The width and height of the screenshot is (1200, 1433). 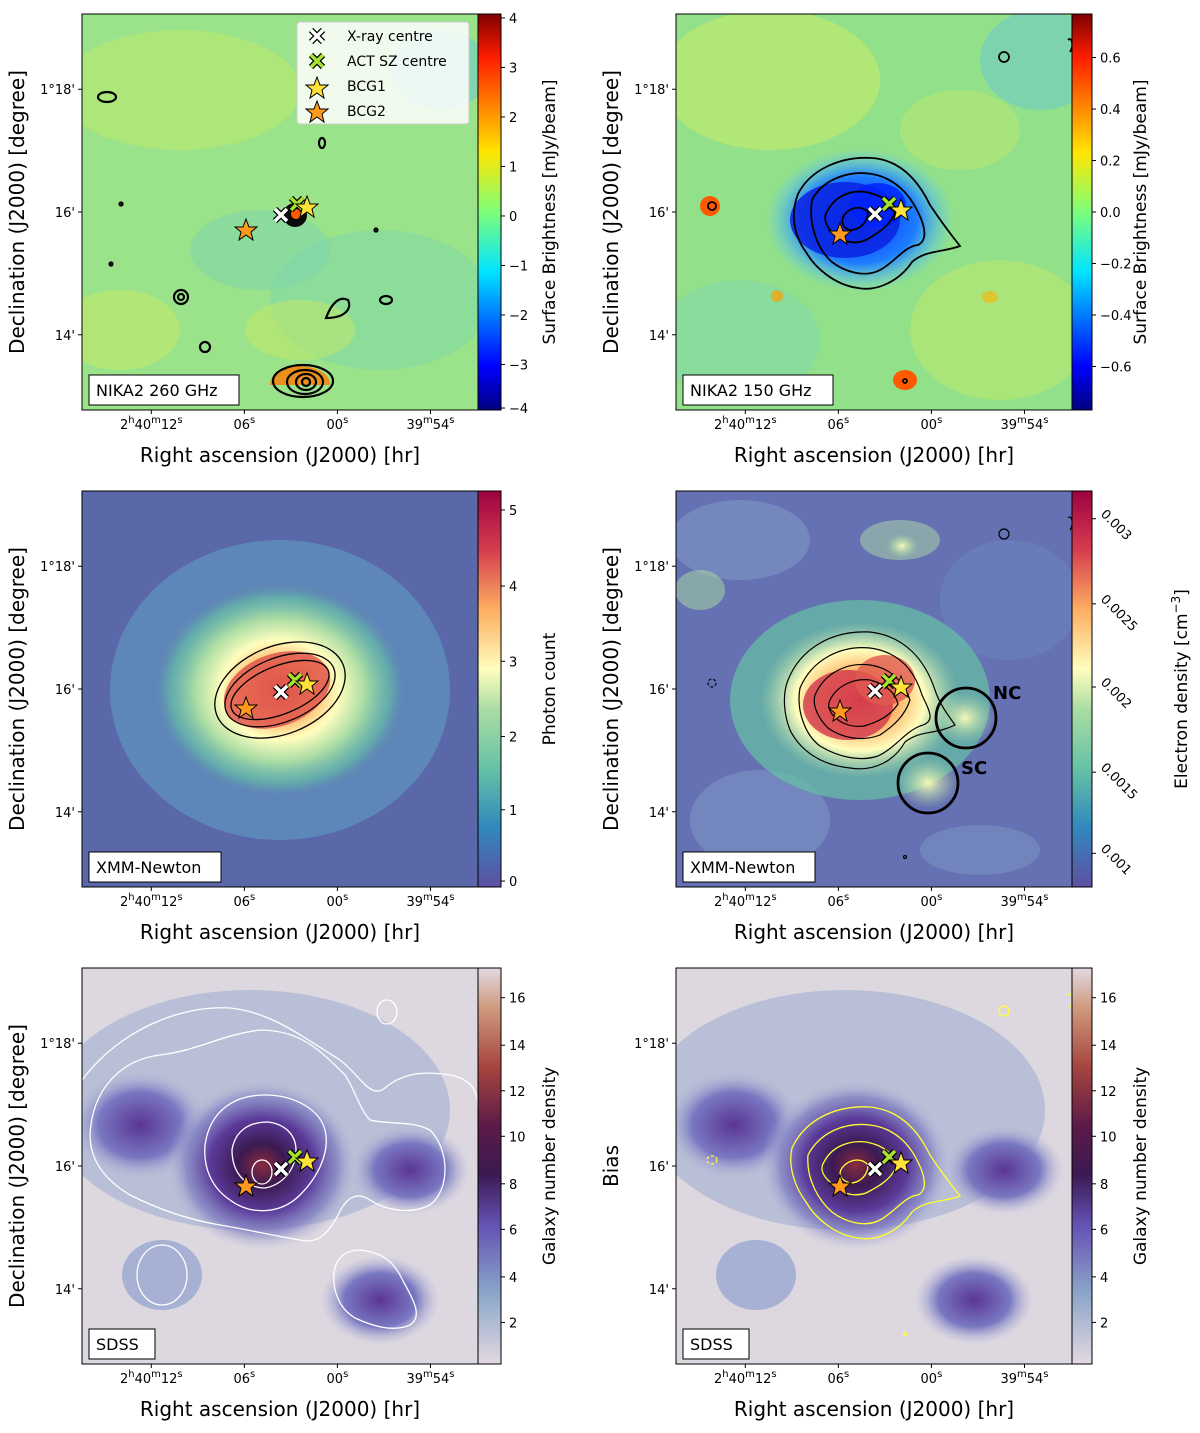 I want to click on legend-label-act-sz: ACT SZ centre, so click(x=397, y=62).